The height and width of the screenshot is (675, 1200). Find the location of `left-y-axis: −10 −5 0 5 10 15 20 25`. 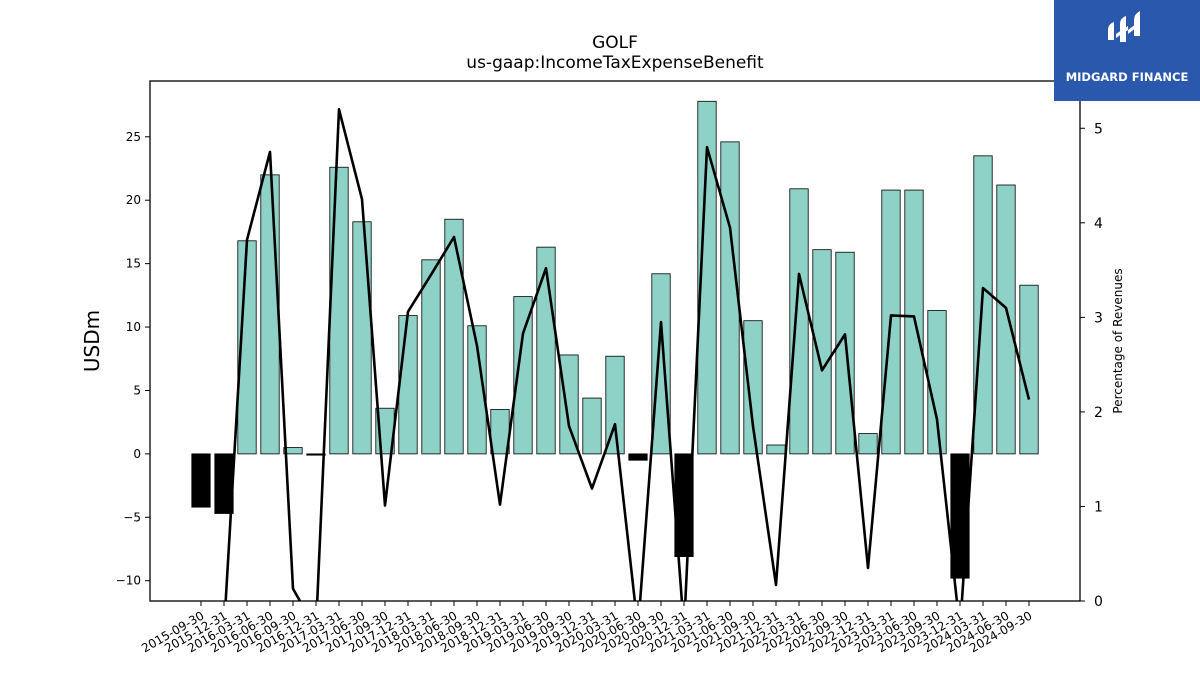

left-y-axis: −10 −5 0 5 10 15 20 25 is located at coordinates (133, 359).